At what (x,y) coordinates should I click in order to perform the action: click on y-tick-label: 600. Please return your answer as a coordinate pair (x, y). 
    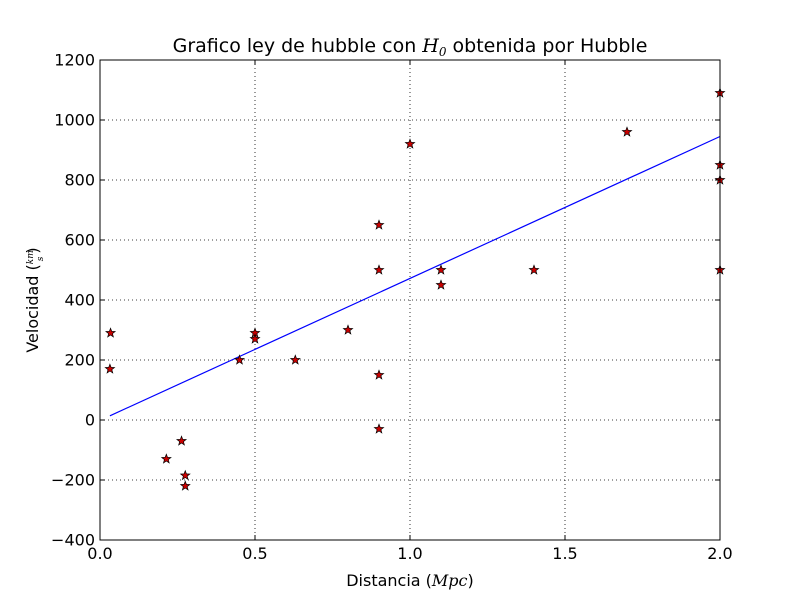
    Looking at the image, I should click on (79, 240).